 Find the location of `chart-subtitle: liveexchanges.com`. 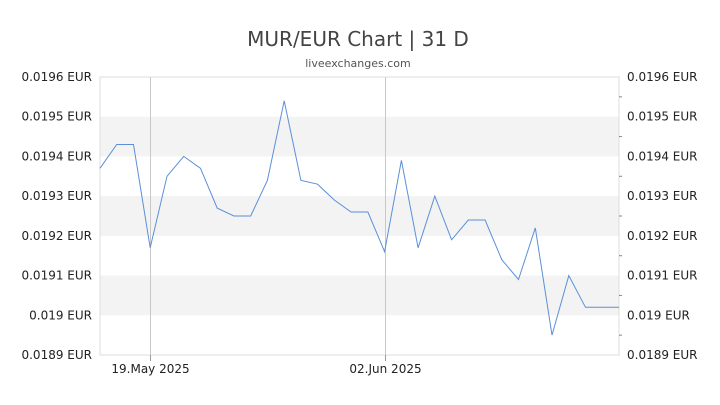

chart-subtitle: liveexchanges.com is located at coordinates (357, 63).